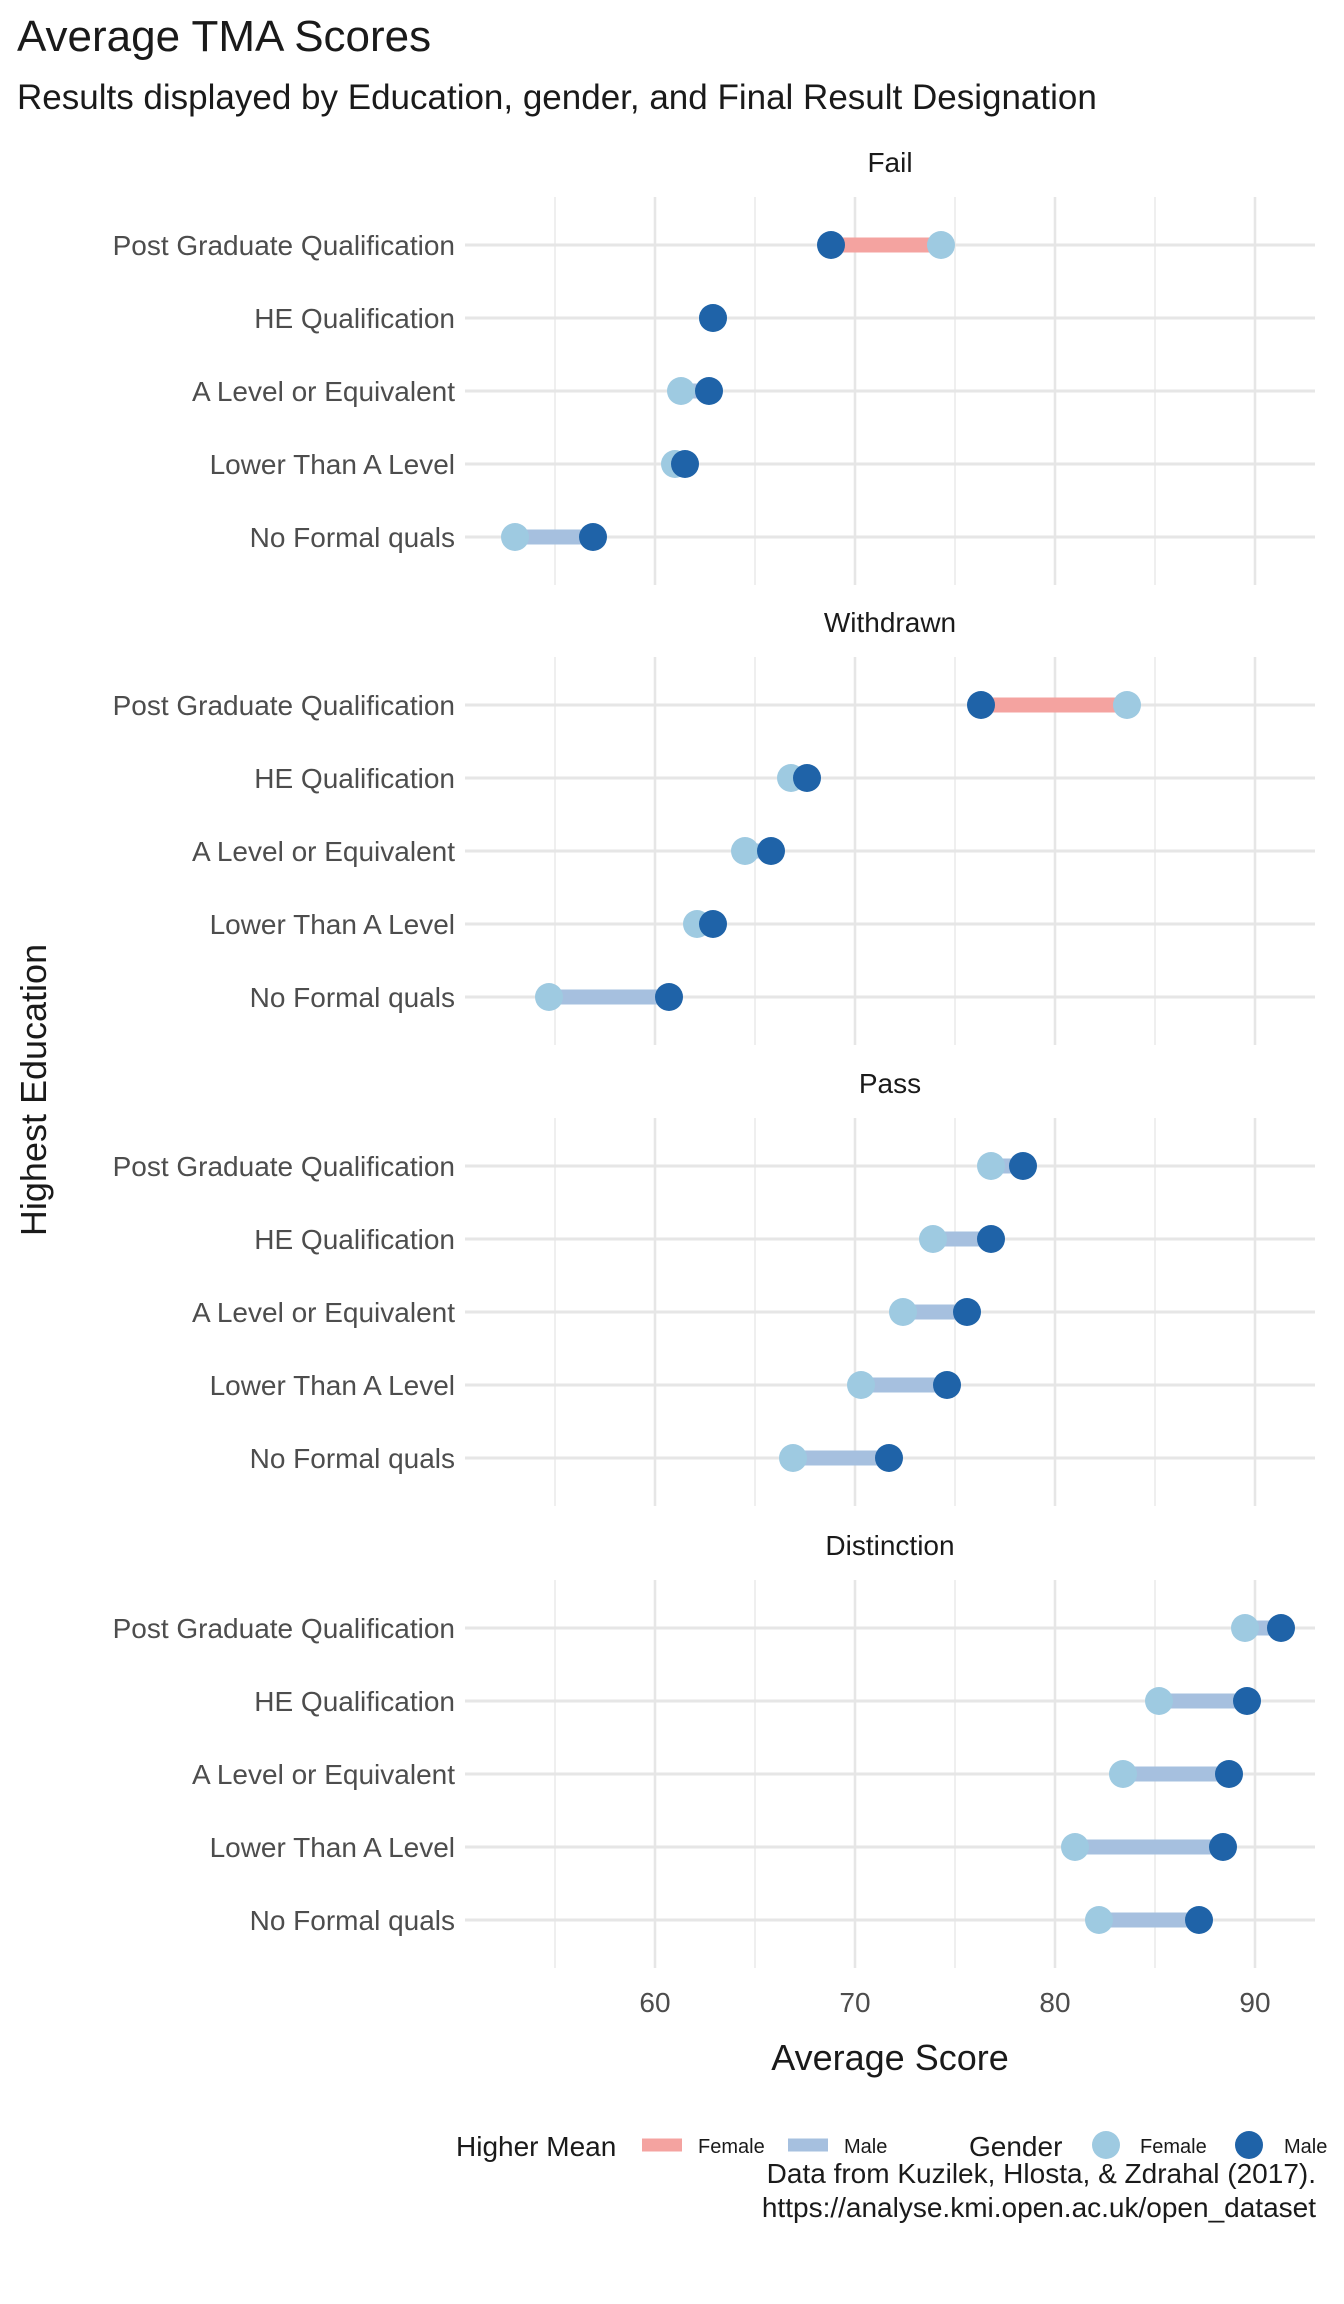 This screenshot has height=2304, width=1344. Describe the element at coordinates (889, 1545) in the screenshot. I see `panel-strip-label: Distinction` at that location.